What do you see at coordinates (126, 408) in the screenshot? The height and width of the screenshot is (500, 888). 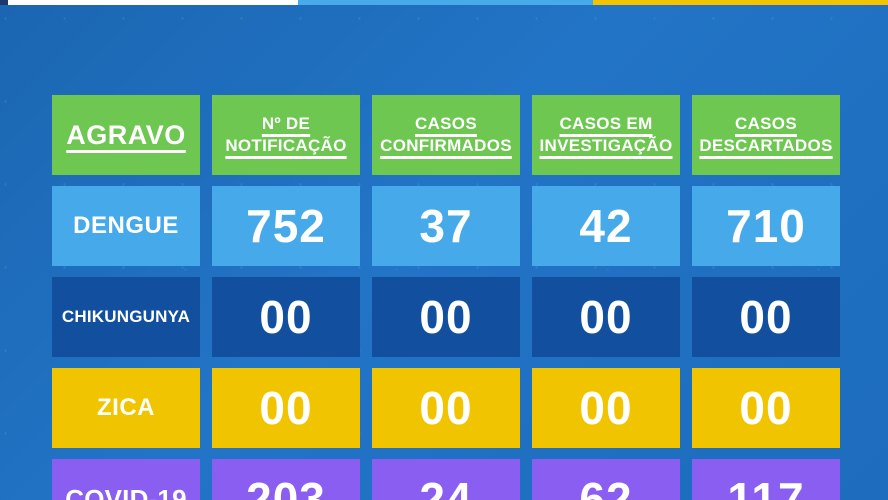 I see `row-zica-label: ZICA` at bounding box center [126, 408].